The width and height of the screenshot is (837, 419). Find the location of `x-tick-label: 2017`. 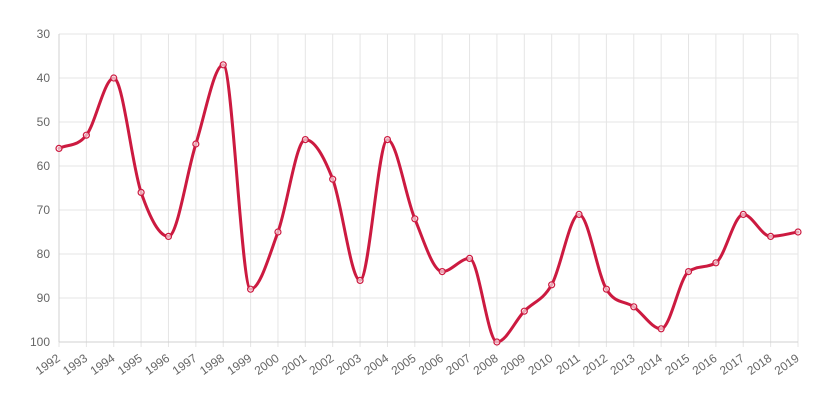

x-tick-label: 2017 is located at coordinates (732, 364).